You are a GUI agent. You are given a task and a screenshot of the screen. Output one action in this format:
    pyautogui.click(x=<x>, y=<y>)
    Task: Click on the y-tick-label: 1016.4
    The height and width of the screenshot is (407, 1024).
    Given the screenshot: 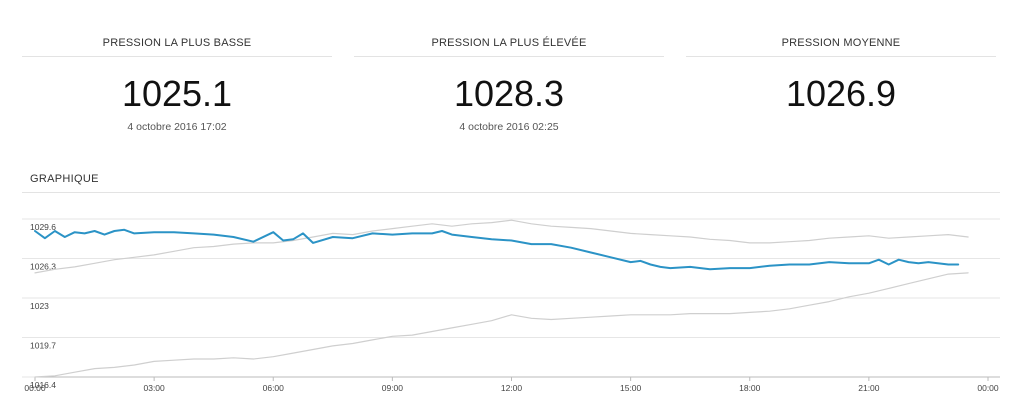 What is the action you would take?
    pyautogui.click(x=43, y=385)
    